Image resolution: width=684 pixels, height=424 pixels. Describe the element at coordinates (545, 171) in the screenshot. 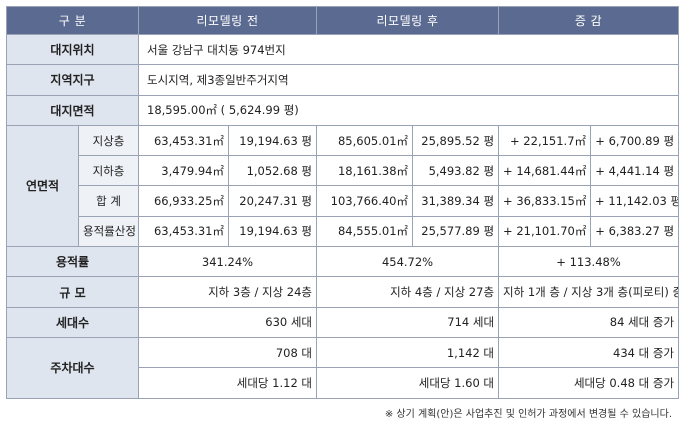

I see `change-m2: + 14,681.44㎡` at that location.